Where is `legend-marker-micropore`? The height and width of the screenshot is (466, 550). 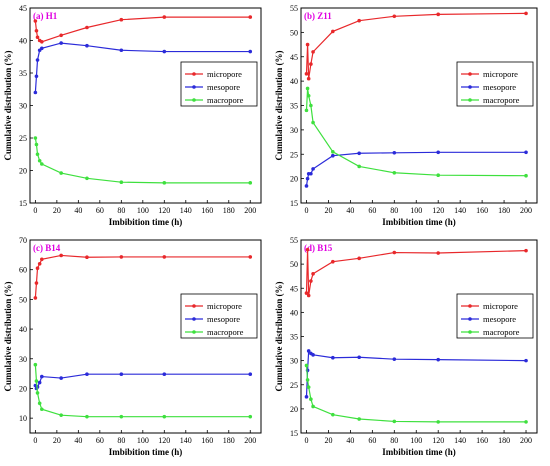 legend-marker-micropore is located at coordinates (470, 306).